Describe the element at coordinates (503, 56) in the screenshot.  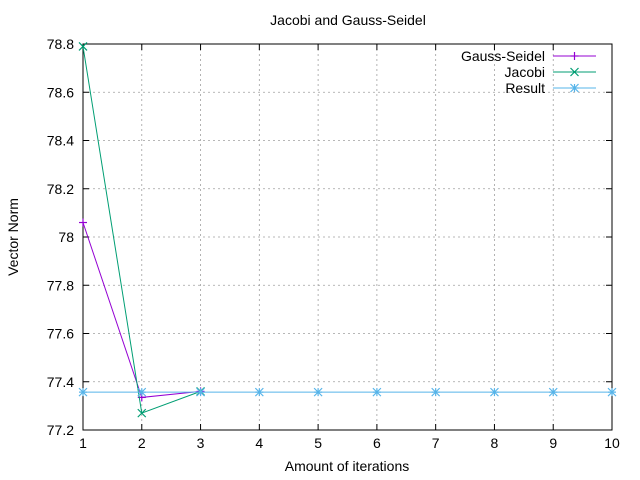
I see `legend-label-gauss-seidel: Gauss-Seidel` at that location.